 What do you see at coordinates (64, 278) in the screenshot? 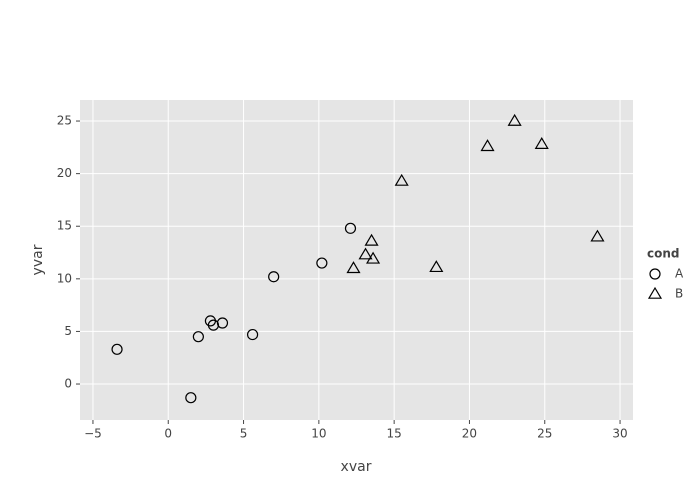
I see `y-tick-label: 10` at bounding box center [64, 278].